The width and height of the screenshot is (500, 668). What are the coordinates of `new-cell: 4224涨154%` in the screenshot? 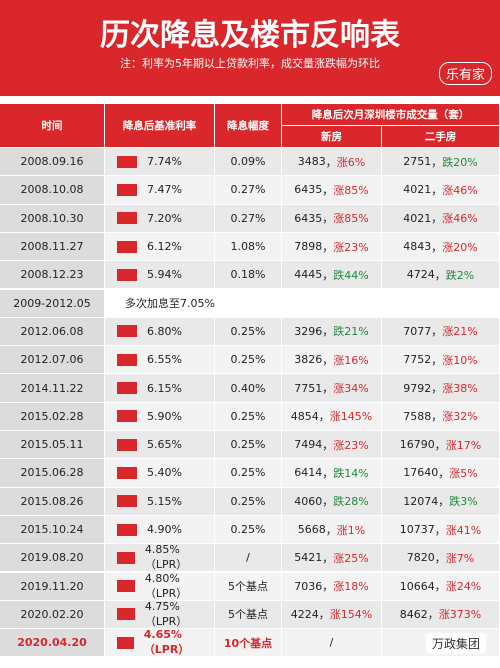 It's located at (332, 615).